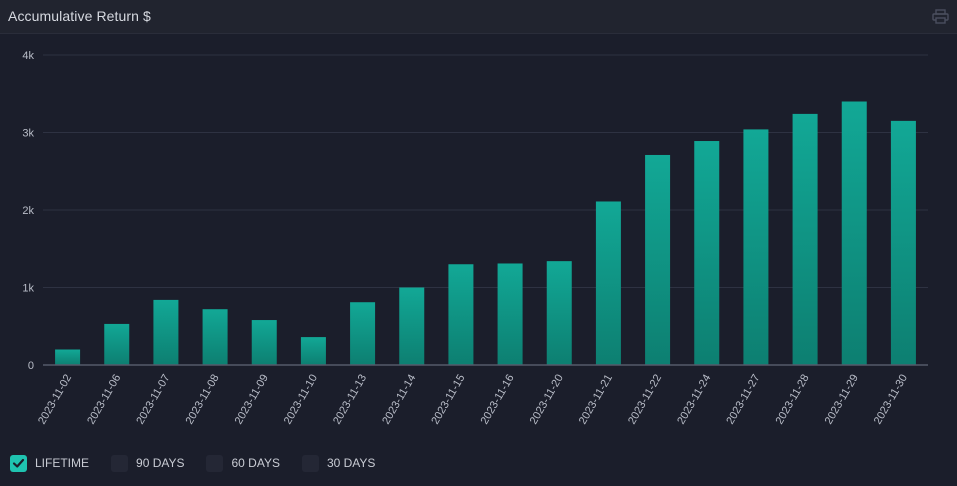 The height and width of the screenshot is (486, 957). I want to click on x-tick-label: 2023-11-13, so click(350, 400).